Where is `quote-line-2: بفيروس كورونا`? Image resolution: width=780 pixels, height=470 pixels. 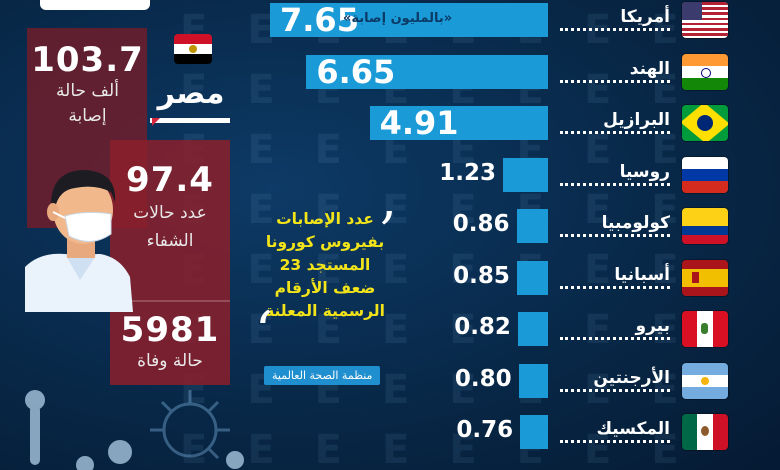
quote-line-2: بفيروس كورونا is located at coordinates (325, 242).